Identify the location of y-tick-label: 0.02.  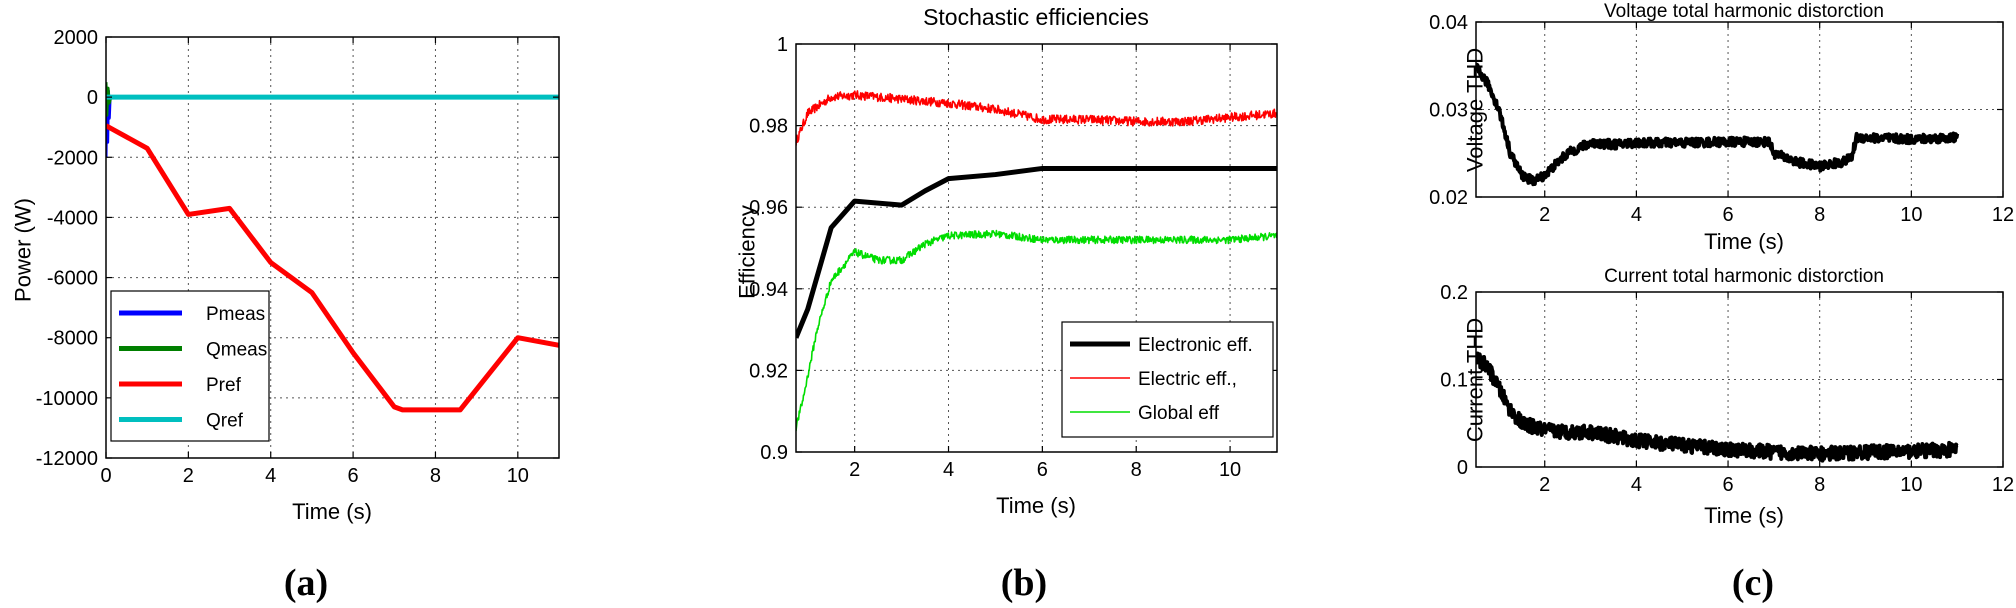
(1448, 198).